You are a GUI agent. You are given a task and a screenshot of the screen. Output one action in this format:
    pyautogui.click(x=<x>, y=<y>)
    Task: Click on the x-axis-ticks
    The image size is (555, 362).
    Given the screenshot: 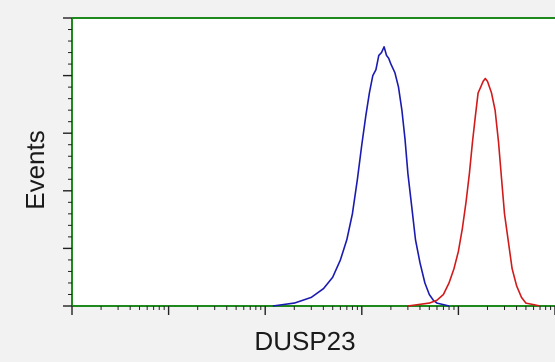 What is the action you would take?
    pyautogui.click(x=313, y=310)
    